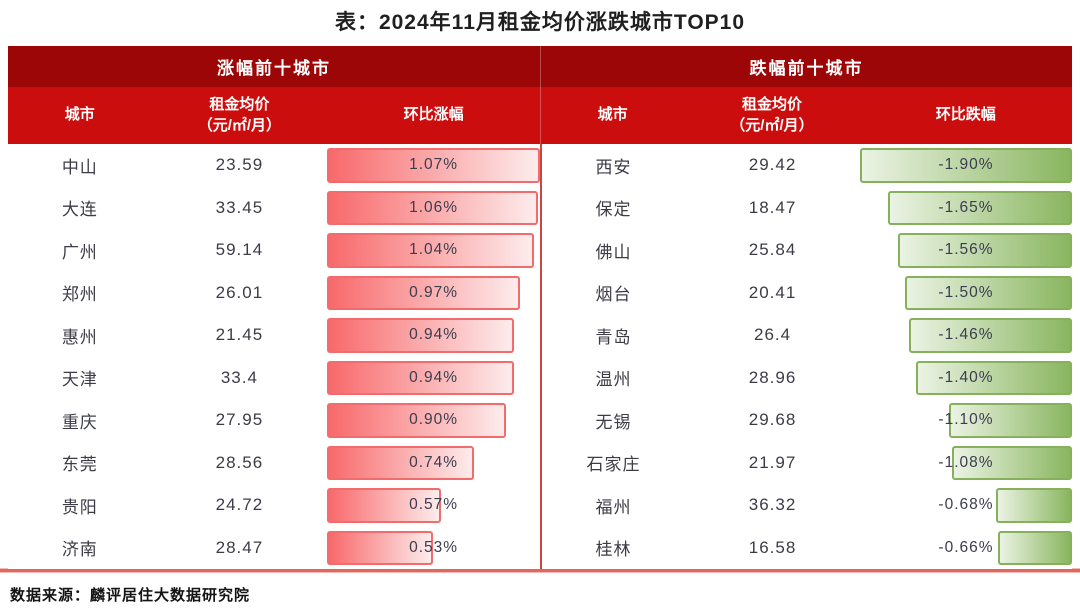 The width and height of the screenshot is (1080, 611). What do you see at coordinates (79, 337) in the screenshot?
I see `city-cell: 惠州` at bounding box center [79, 337].